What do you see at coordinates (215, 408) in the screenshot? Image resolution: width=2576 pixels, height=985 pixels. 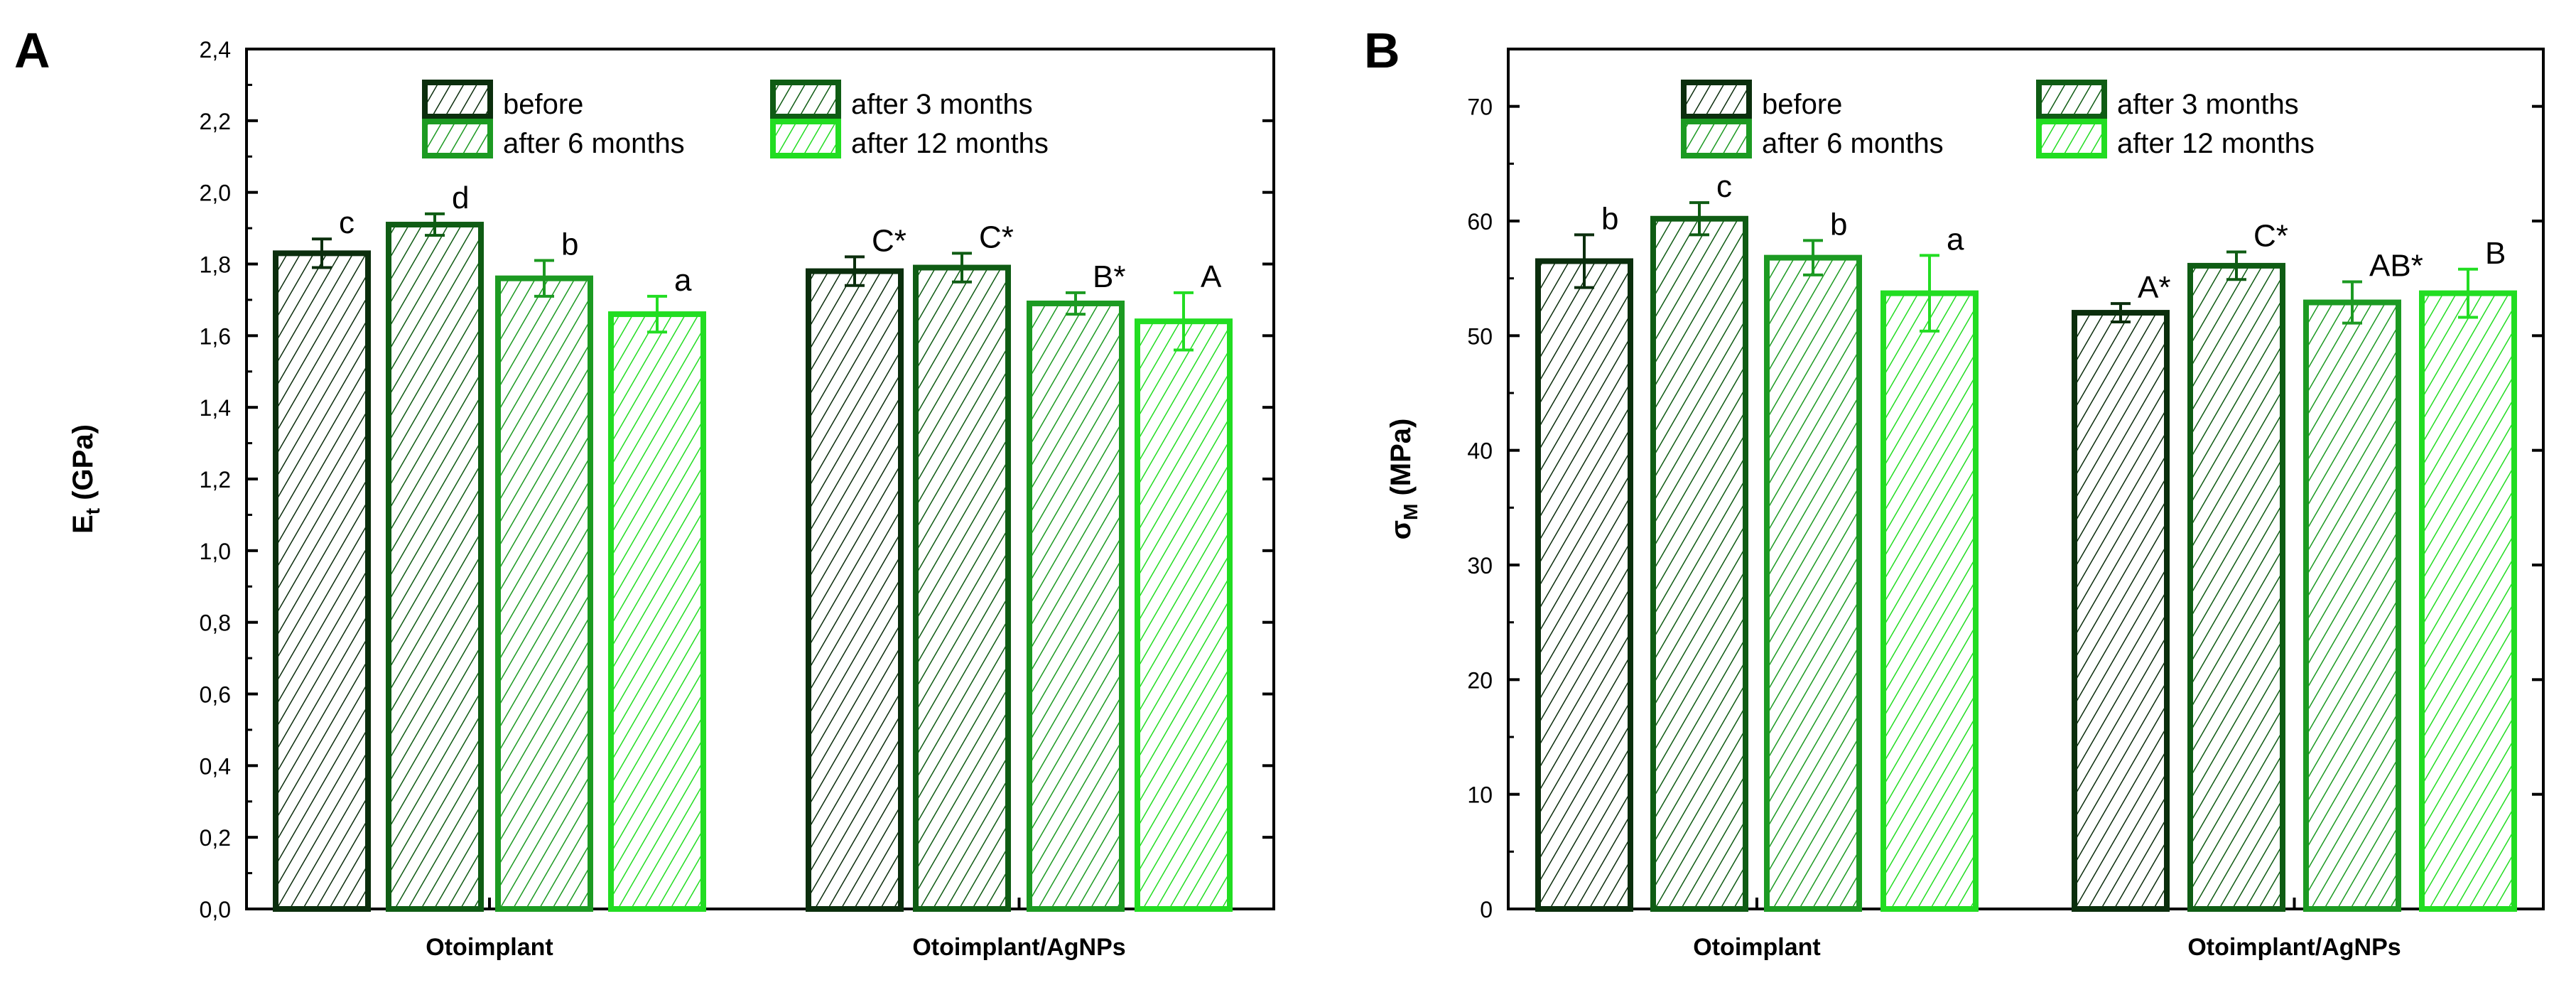 I see `y-tick-label: 1,4` at bounding box center [215, 408].